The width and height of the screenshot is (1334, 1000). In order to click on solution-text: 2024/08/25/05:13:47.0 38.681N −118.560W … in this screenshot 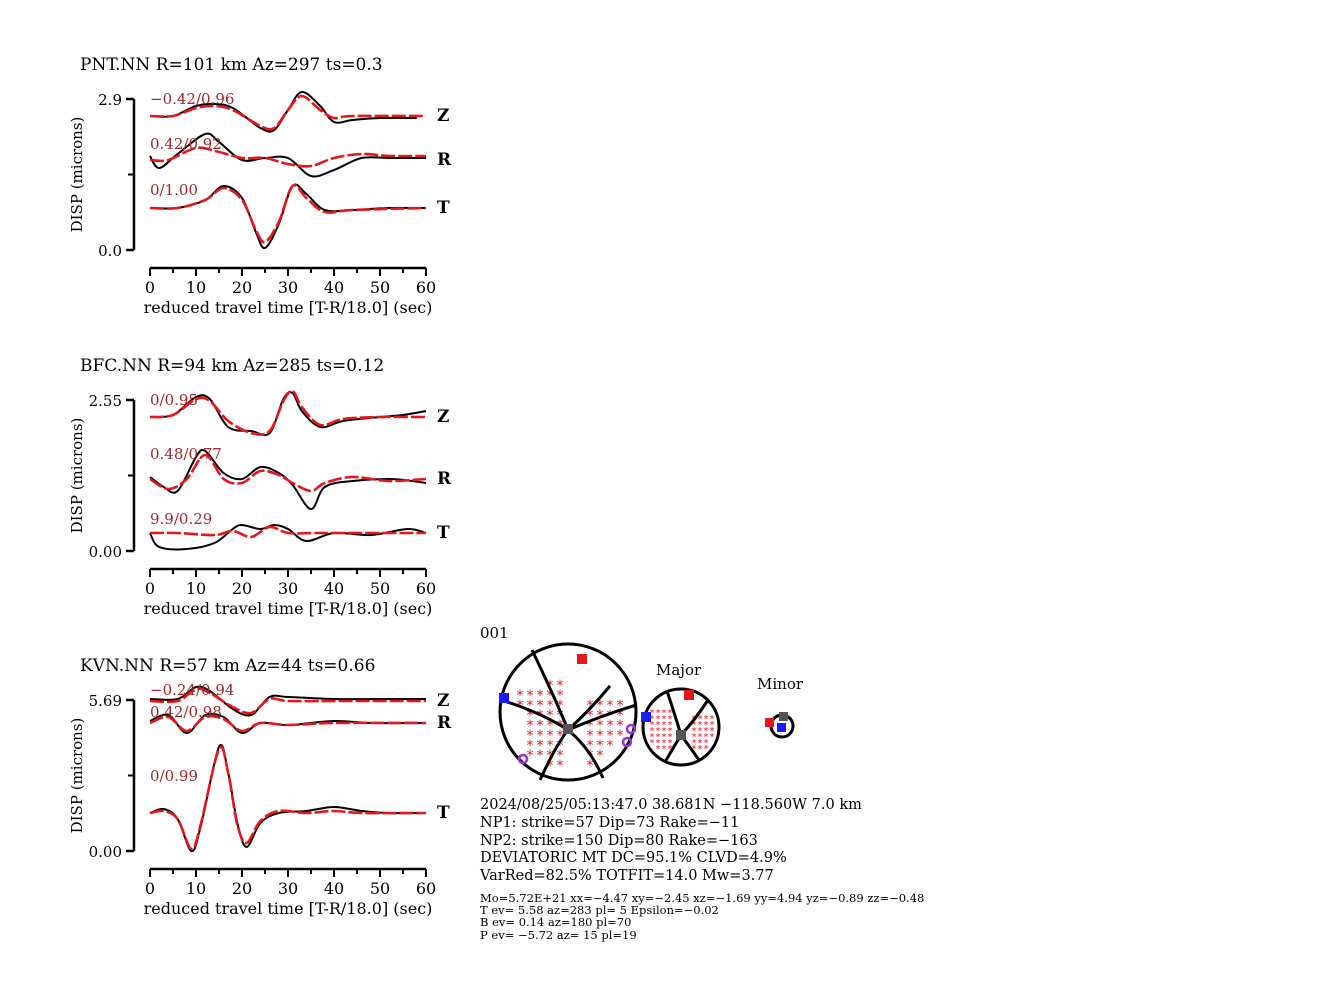, I will do `click(701, 869)`.